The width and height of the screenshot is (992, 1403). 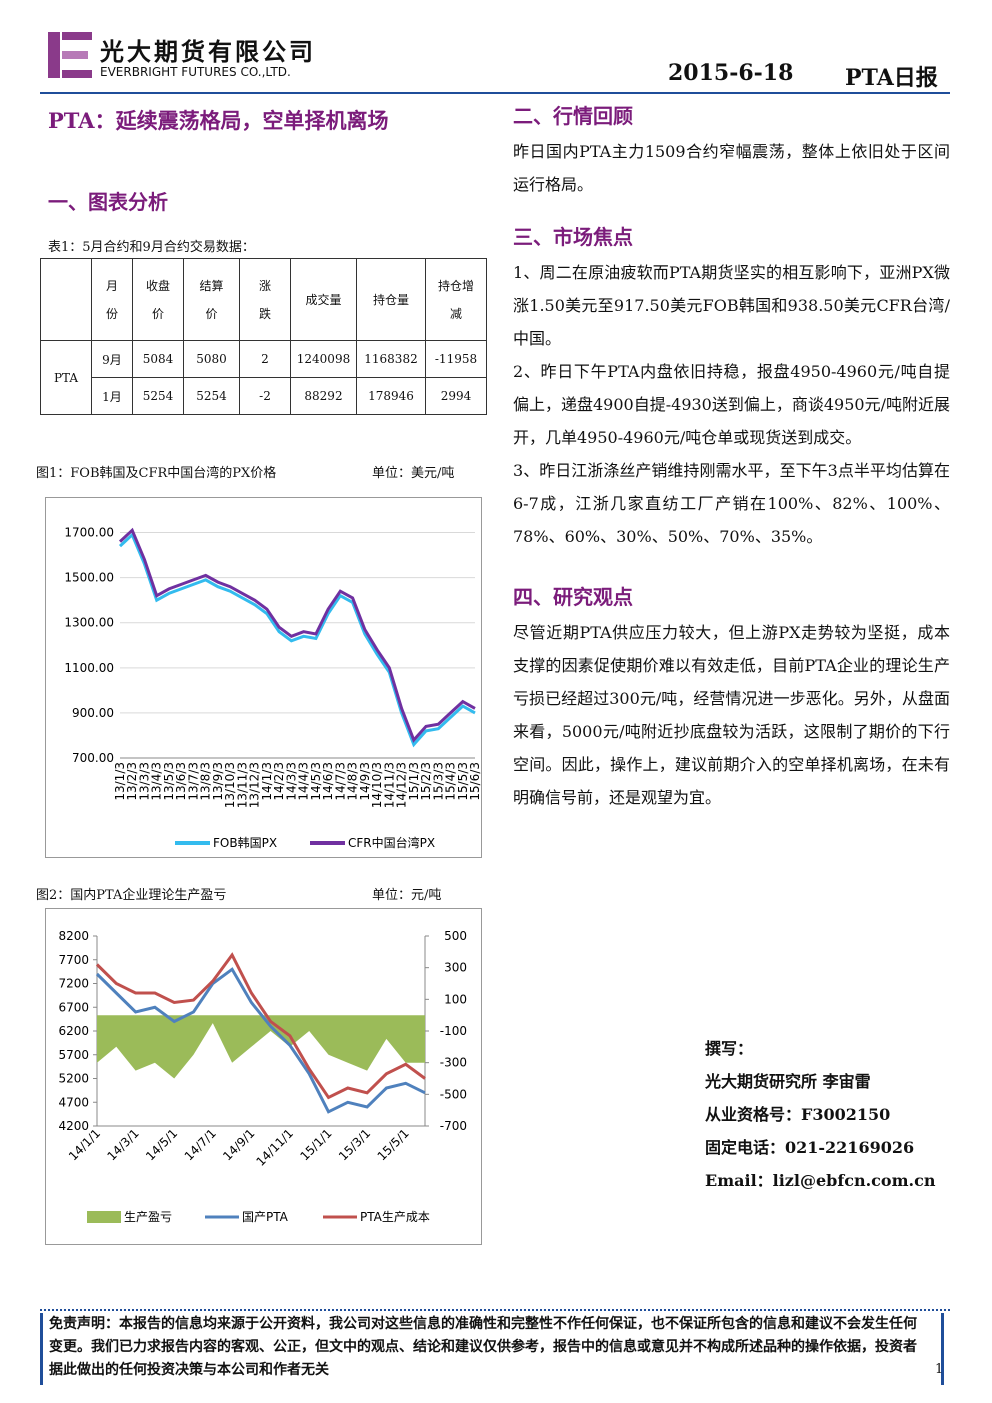 I want to click on table-header: 成交量, so click(x=323, y=299).